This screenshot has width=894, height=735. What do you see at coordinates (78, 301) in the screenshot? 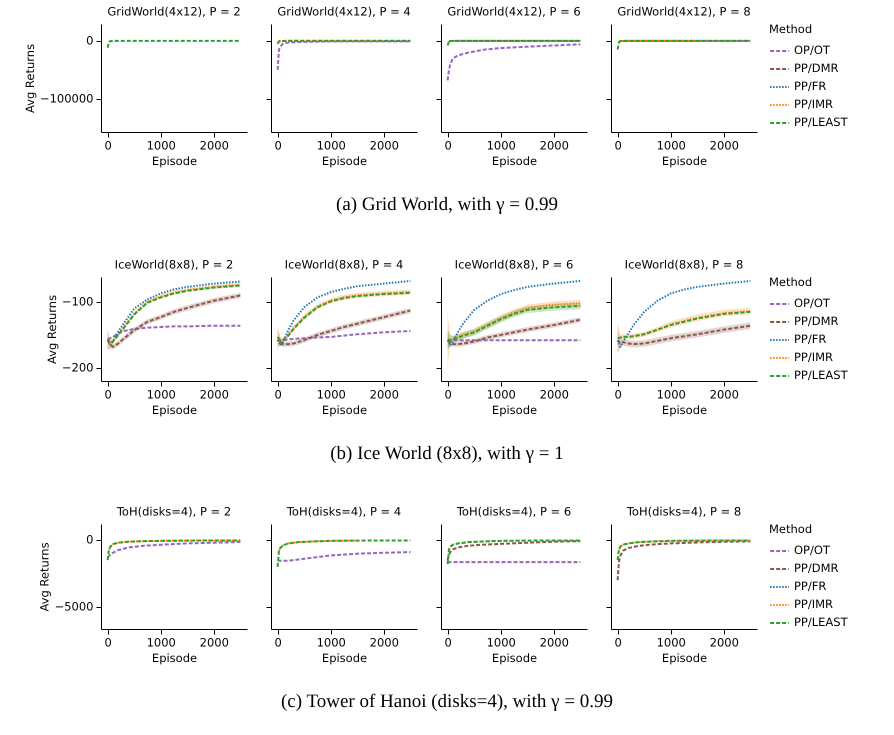
I see `y-tick-label: −100` at bounding box center [78, 301].